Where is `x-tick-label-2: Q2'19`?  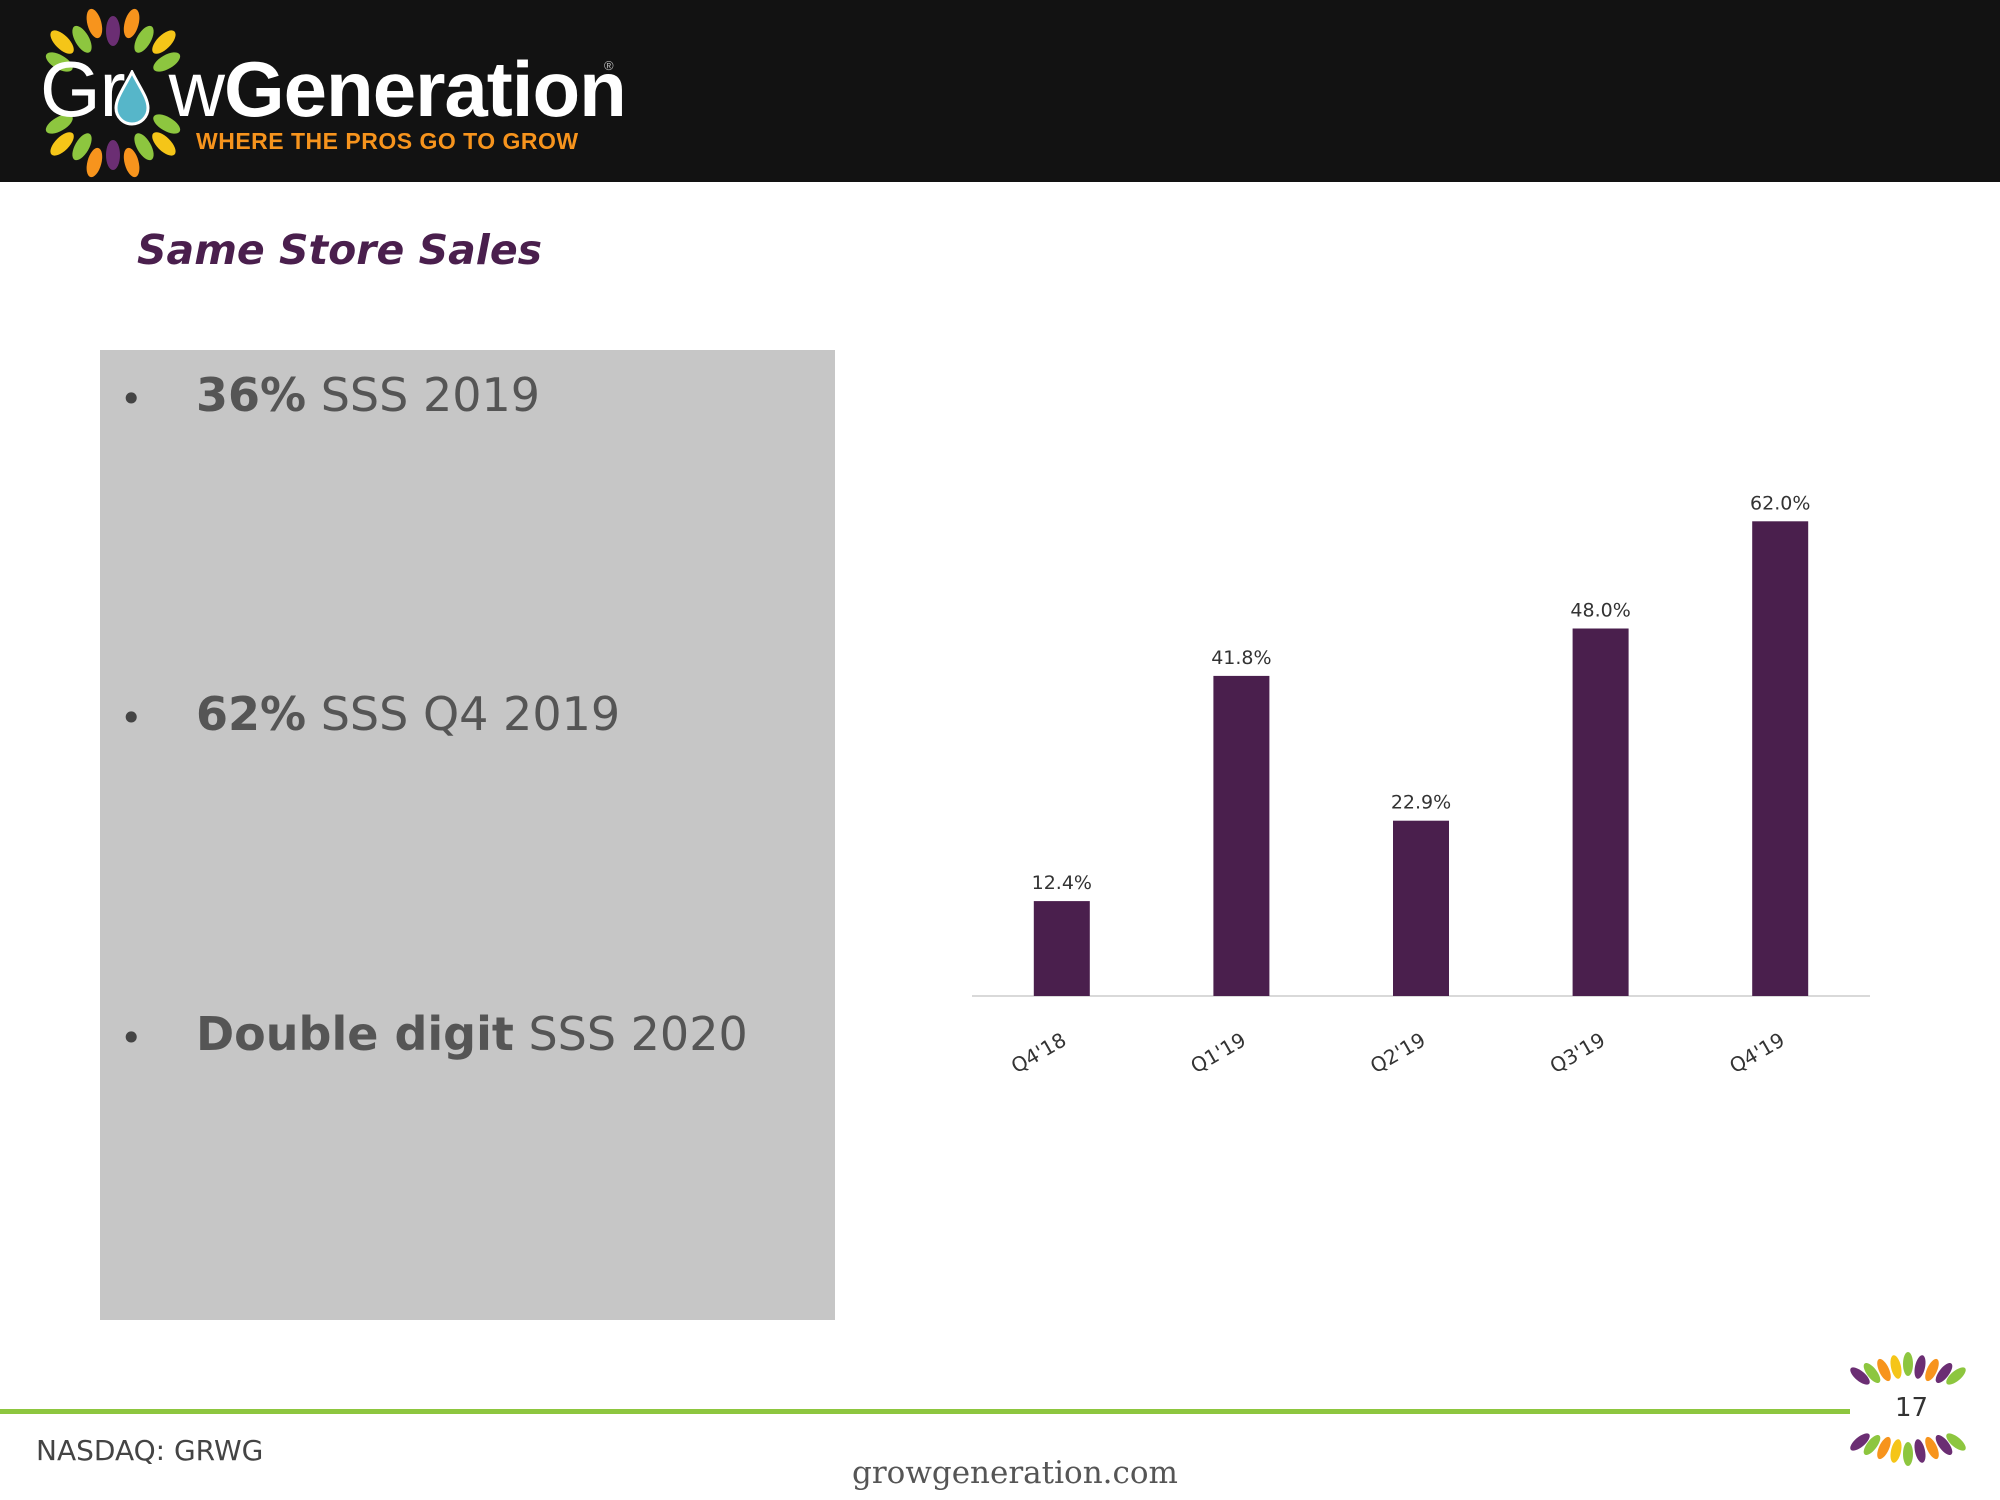
x-tick-label-2: Q2'19 is located at coordinates (1397, 1053).